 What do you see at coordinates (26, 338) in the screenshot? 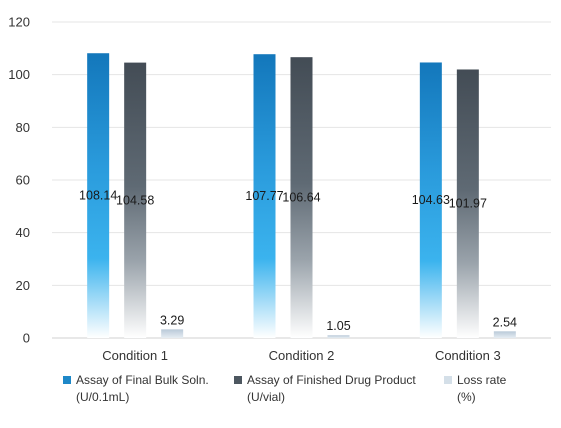
I see `y-tick-label-0: 0` at bounding box center [26, 338].